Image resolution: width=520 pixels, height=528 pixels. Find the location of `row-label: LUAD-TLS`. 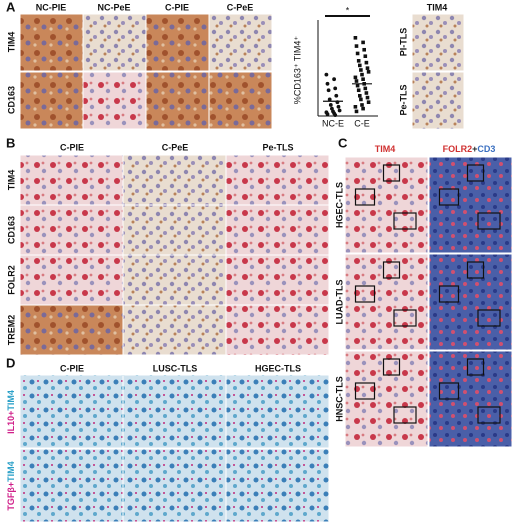

row-label: LUAD-TLS is located at coordinates (339, 302).